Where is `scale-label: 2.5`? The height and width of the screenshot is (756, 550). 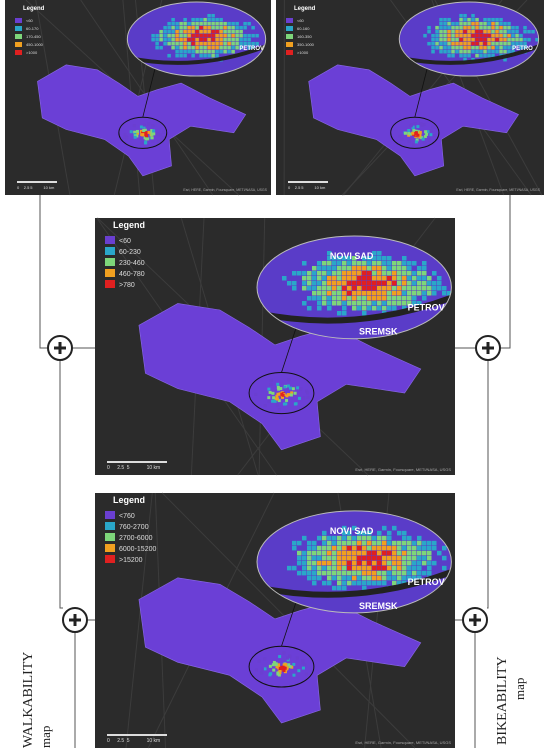 scale-label: 2.5 is located at coordinates (120, 741).